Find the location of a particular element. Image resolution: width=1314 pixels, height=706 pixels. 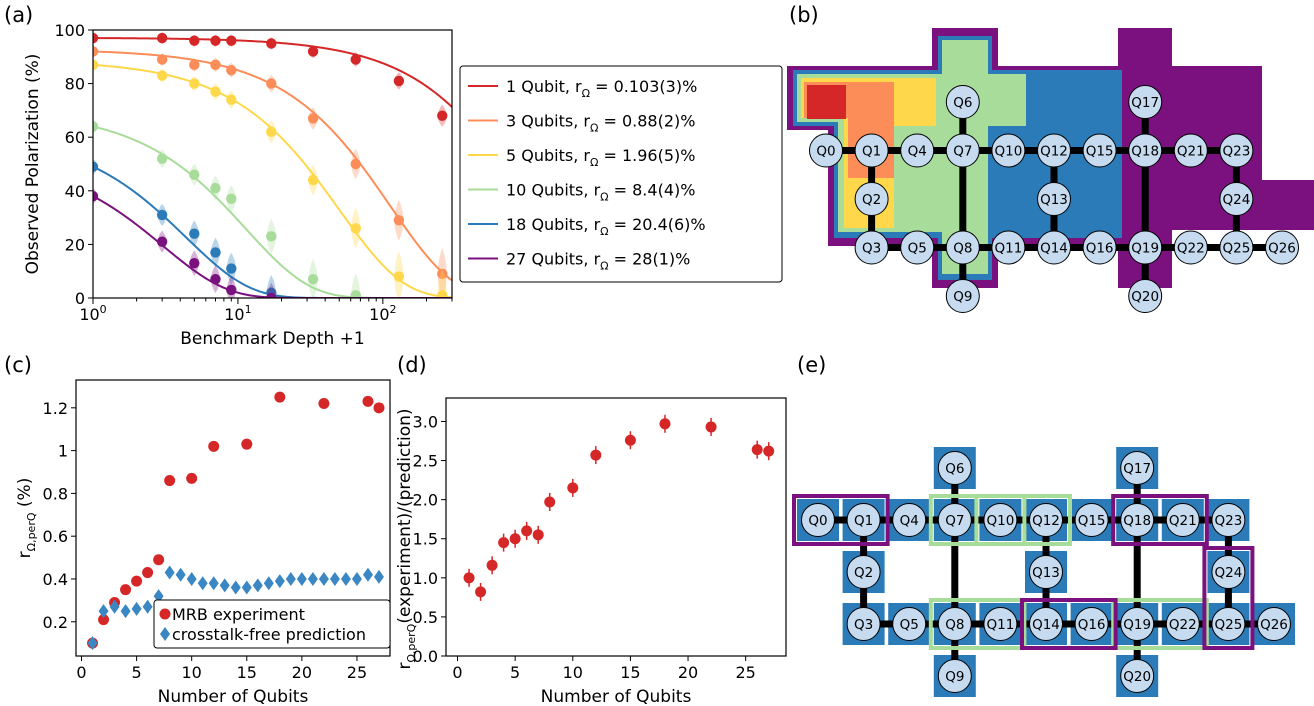

y-tick-label: 1.2 is located at coordinates (55, 408).